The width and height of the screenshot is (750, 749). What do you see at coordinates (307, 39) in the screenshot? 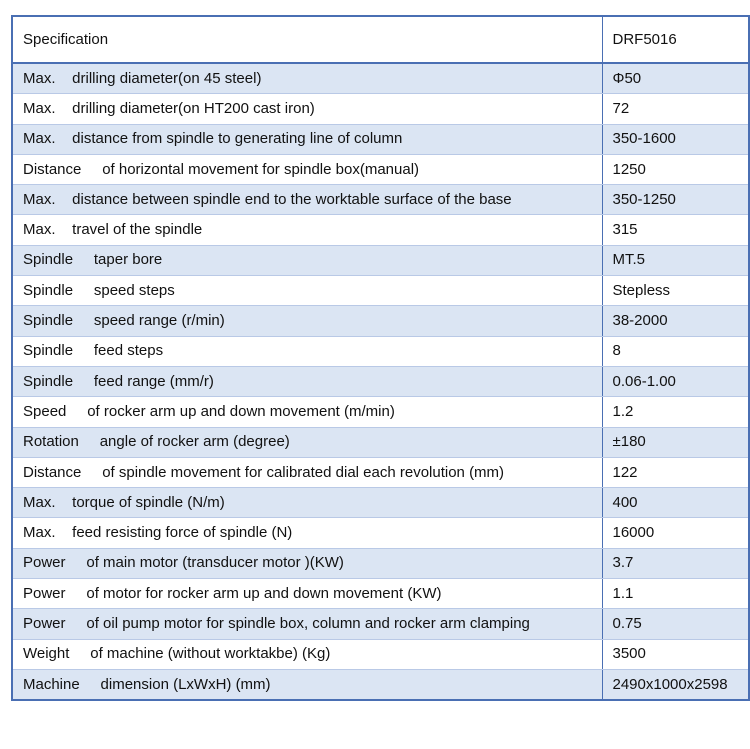
I see `header-specification: Specification` at bounding box center [307, 39].